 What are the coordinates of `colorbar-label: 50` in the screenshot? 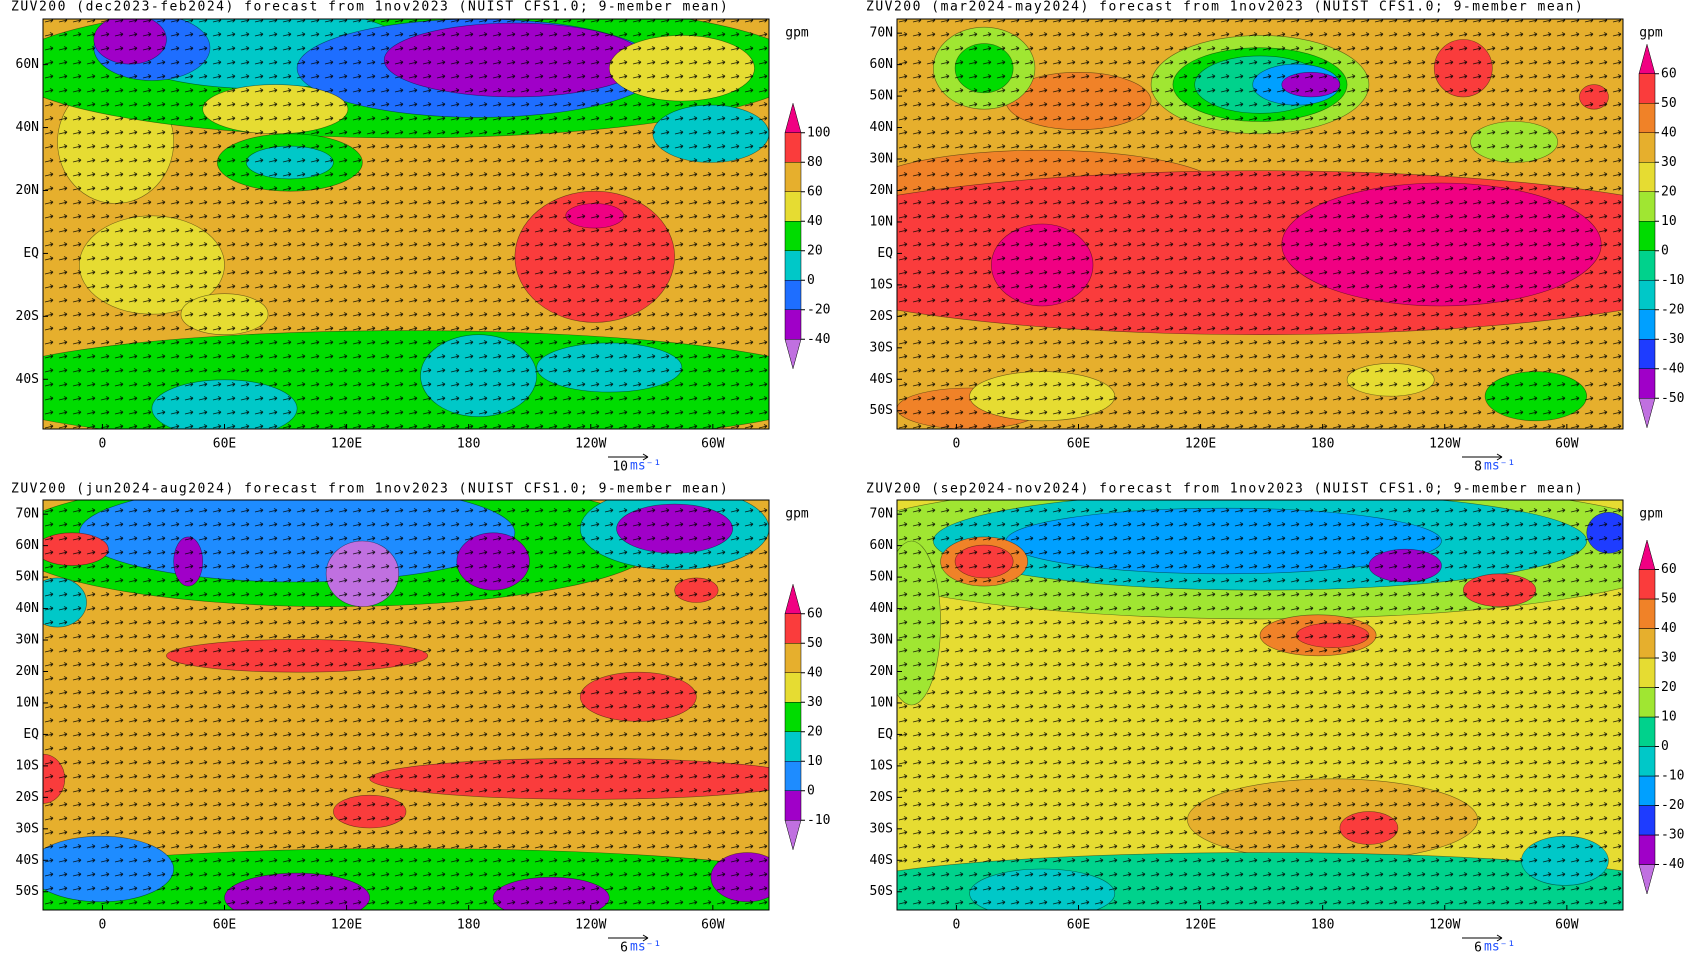 It's located at (815, 643).